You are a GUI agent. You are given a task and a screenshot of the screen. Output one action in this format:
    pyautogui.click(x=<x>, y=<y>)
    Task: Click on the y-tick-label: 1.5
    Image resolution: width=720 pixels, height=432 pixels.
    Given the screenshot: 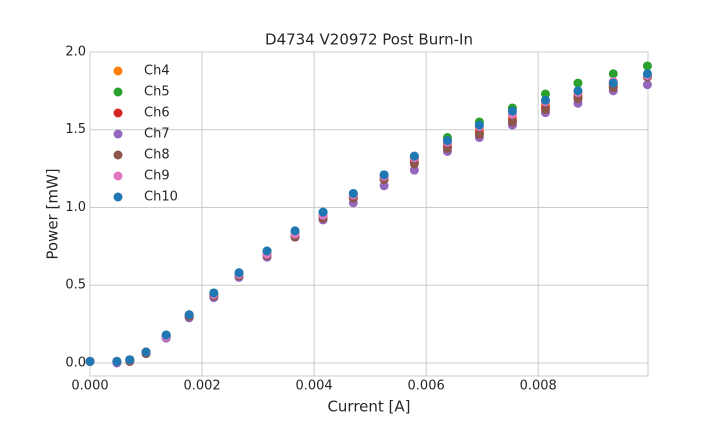 What is the action you would take?
    pyautogui.click(x=75, y=129)
    